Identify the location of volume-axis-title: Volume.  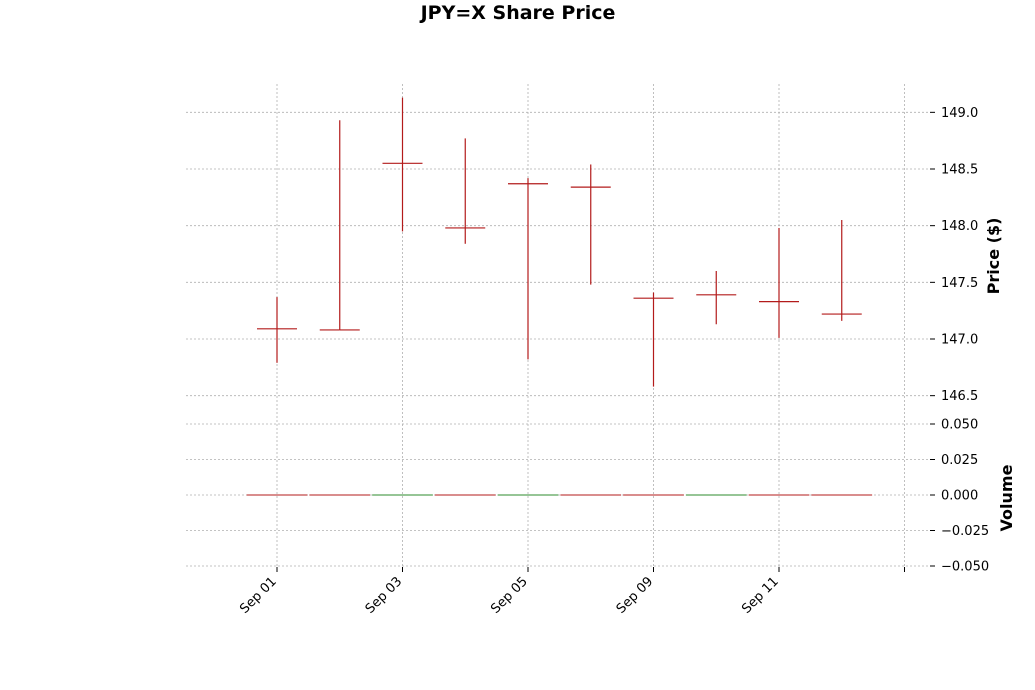
(1006, 497).